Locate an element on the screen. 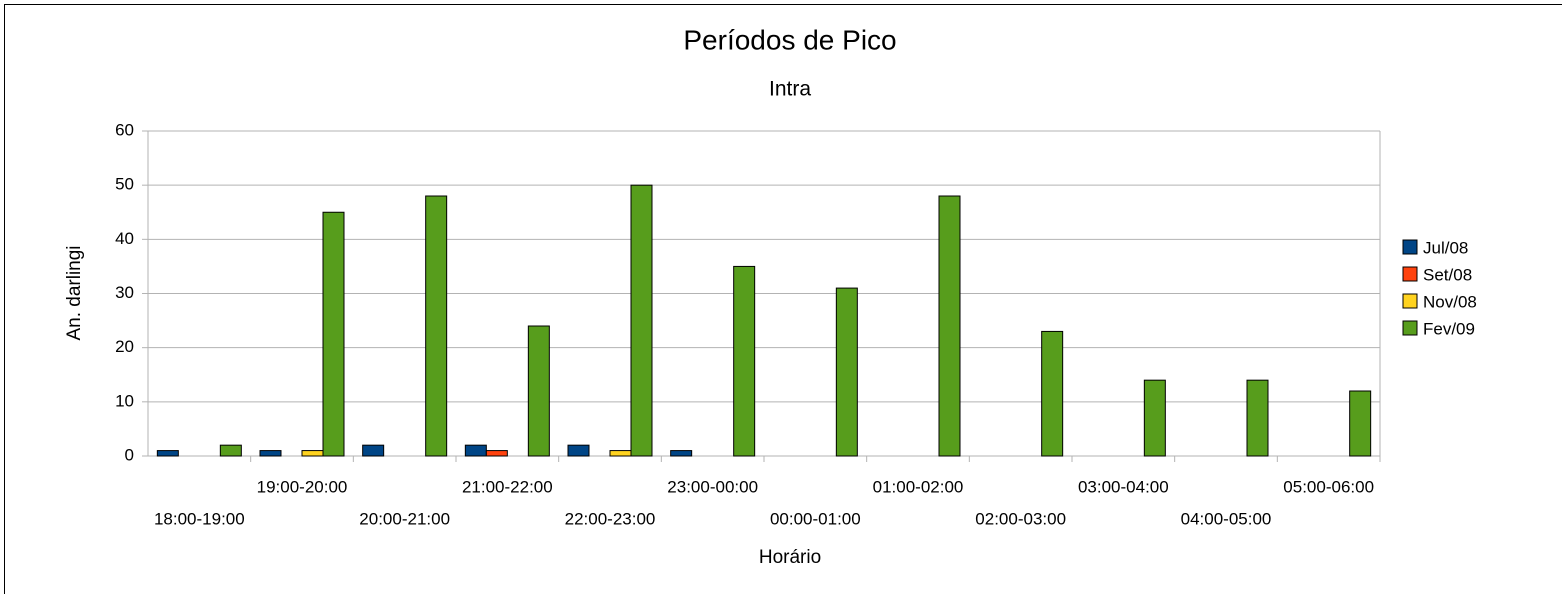 The image size is (1562, 594). x-tick-label: 21:00-22:00 is located at coordinates (507, 486).